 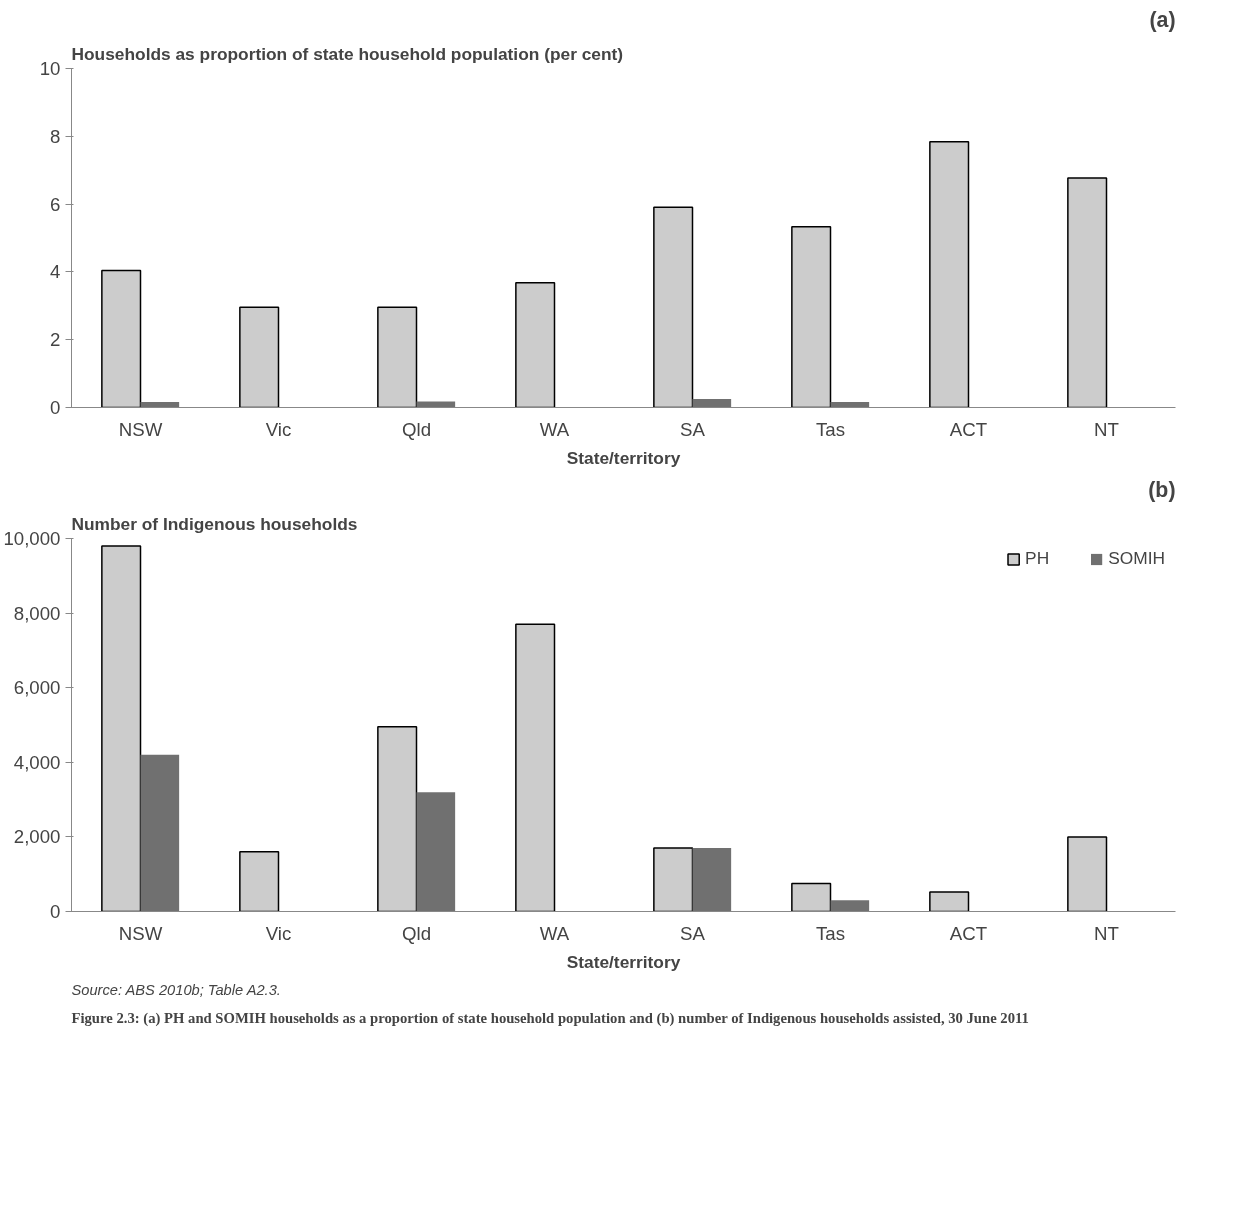 What do you see at coordinates (550, 1018) in the screenshot?
I see `caption: Figure 2.3: (a) PH and SOMIH households as a proportion of state household population and (b) number of Indigenous households assisted, 30 June 2011` at bounding box center [550, 1018].